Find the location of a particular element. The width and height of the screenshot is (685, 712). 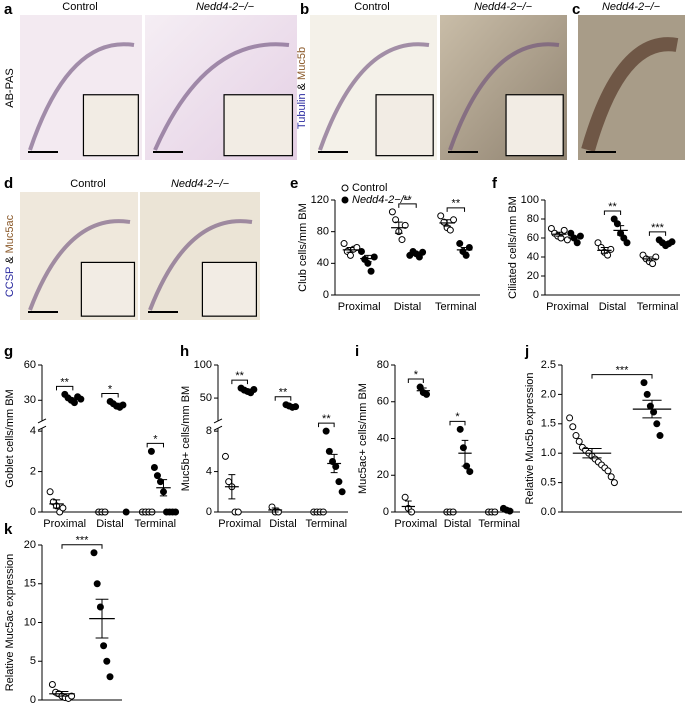

panel-letter: e is located at coordinates (294, 183).